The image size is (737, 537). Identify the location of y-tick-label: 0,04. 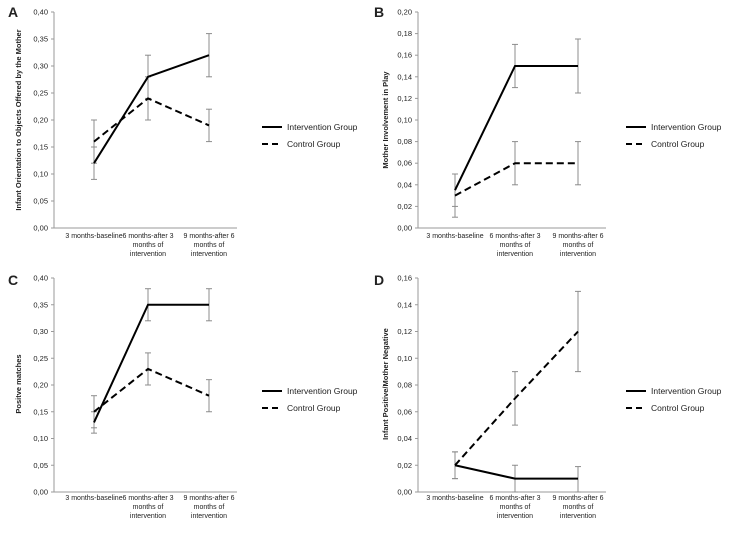
(404, 438).